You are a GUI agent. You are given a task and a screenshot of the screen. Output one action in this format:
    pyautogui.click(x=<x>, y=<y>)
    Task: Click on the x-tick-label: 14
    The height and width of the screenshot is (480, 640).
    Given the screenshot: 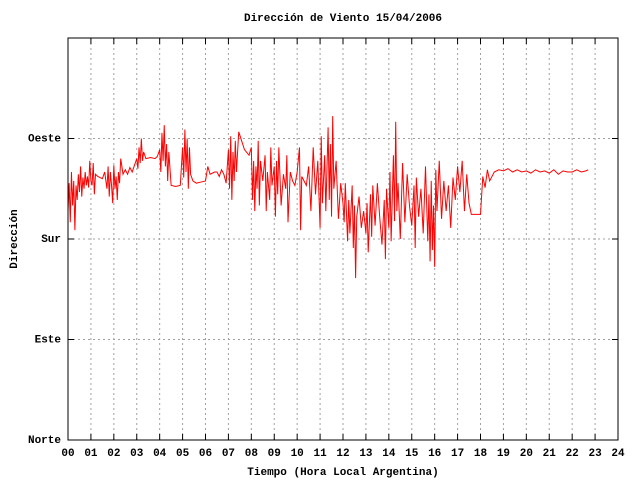 What is the action you would take?
    pyautogui.click(x=389, y=454)
    